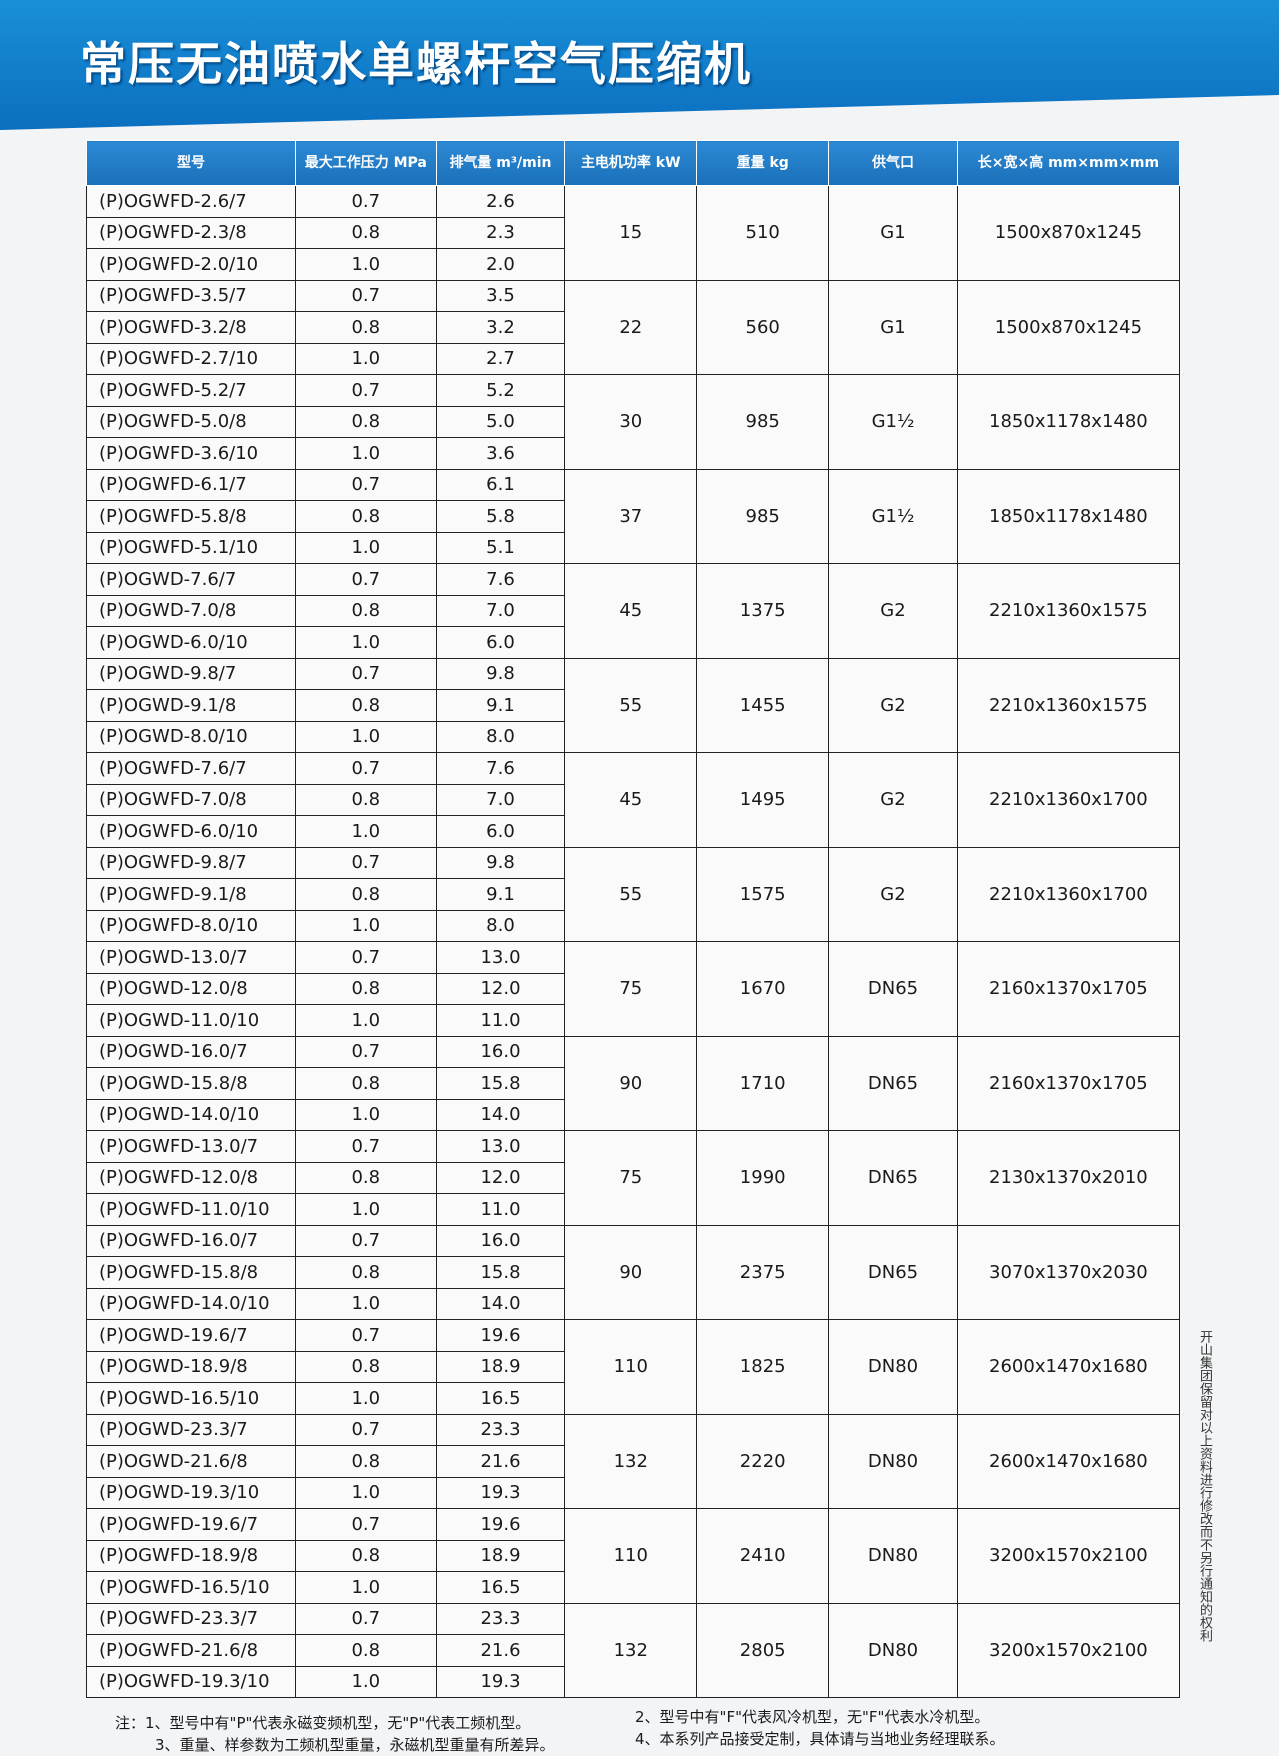 The height and width of the screenshot is (1756, 1279). I want to click on flow-cell: 5.2, so click(500, 390).